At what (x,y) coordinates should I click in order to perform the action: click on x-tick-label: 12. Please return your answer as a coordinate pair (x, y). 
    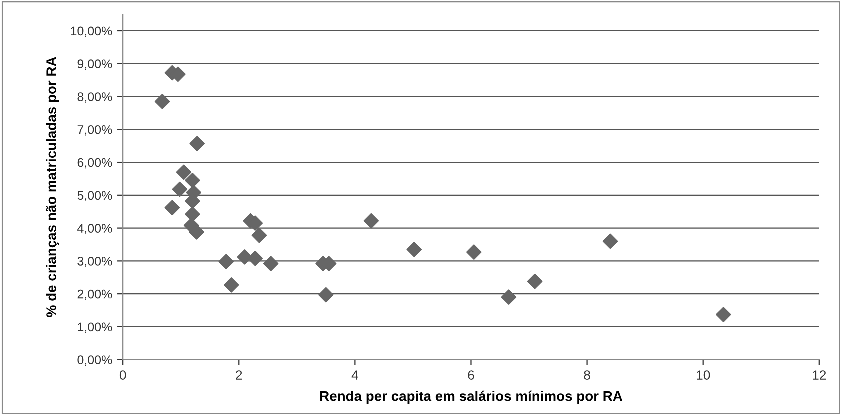
    Looking at the image, I should click on (819, 375).